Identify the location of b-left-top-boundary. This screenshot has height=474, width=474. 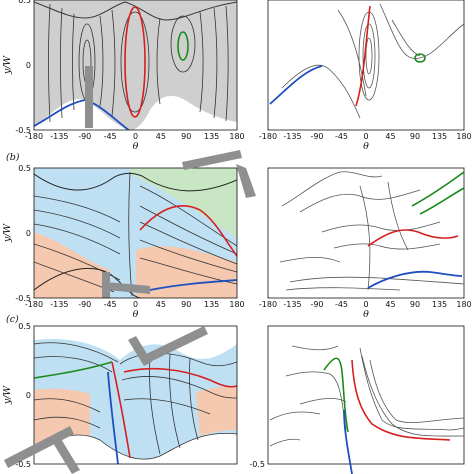
(135, 182).